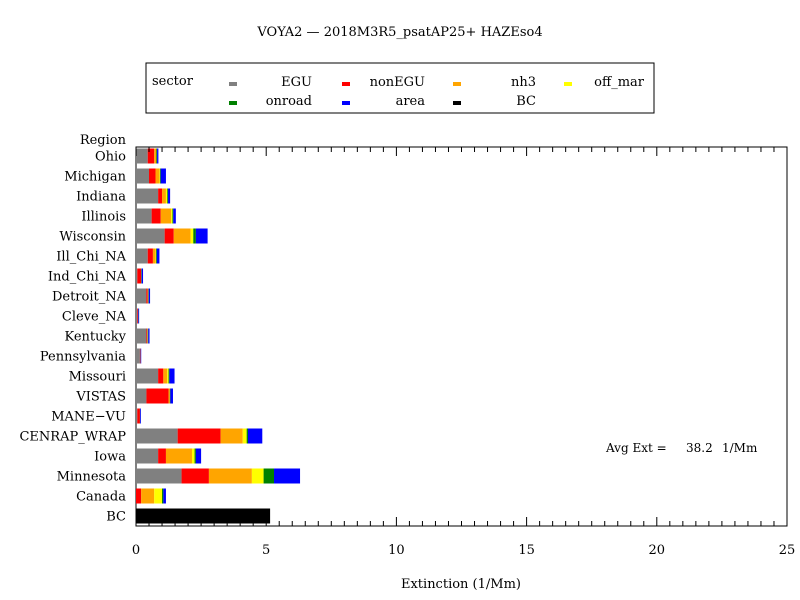  I want to click on bar-detroit-na-nonegu, so click(147, 296).